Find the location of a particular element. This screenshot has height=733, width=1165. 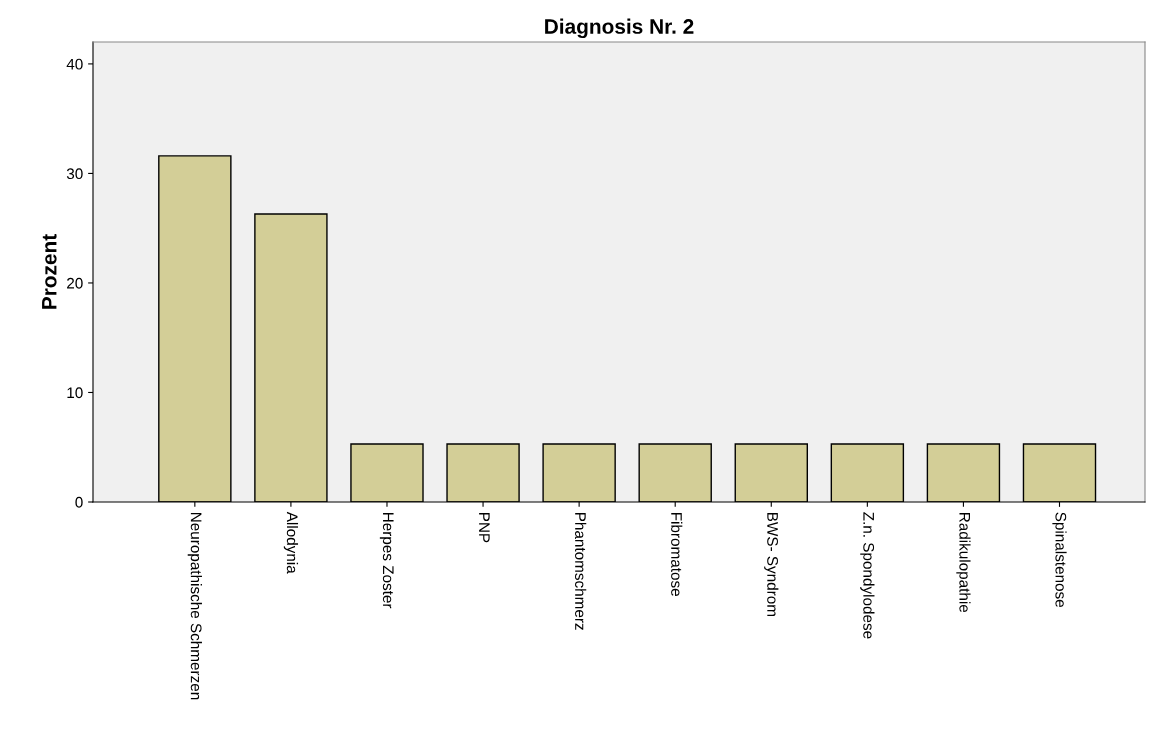

x-tick-label: Allodynia is located at coordinates (291, 542).